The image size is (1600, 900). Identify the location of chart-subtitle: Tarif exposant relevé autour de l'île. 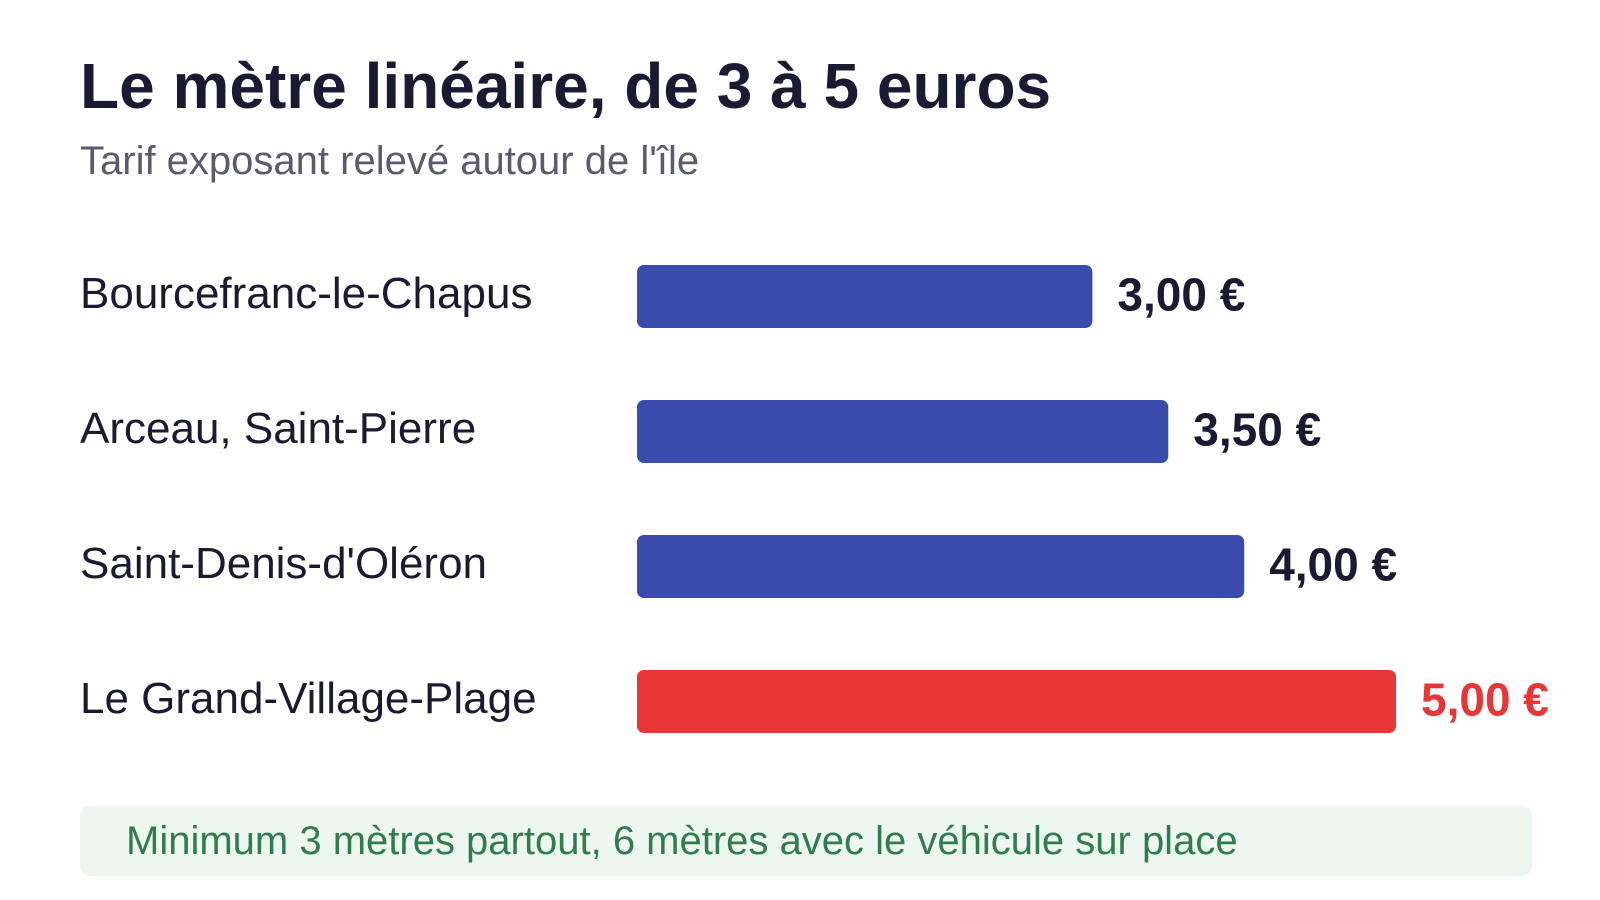
(390, 161).